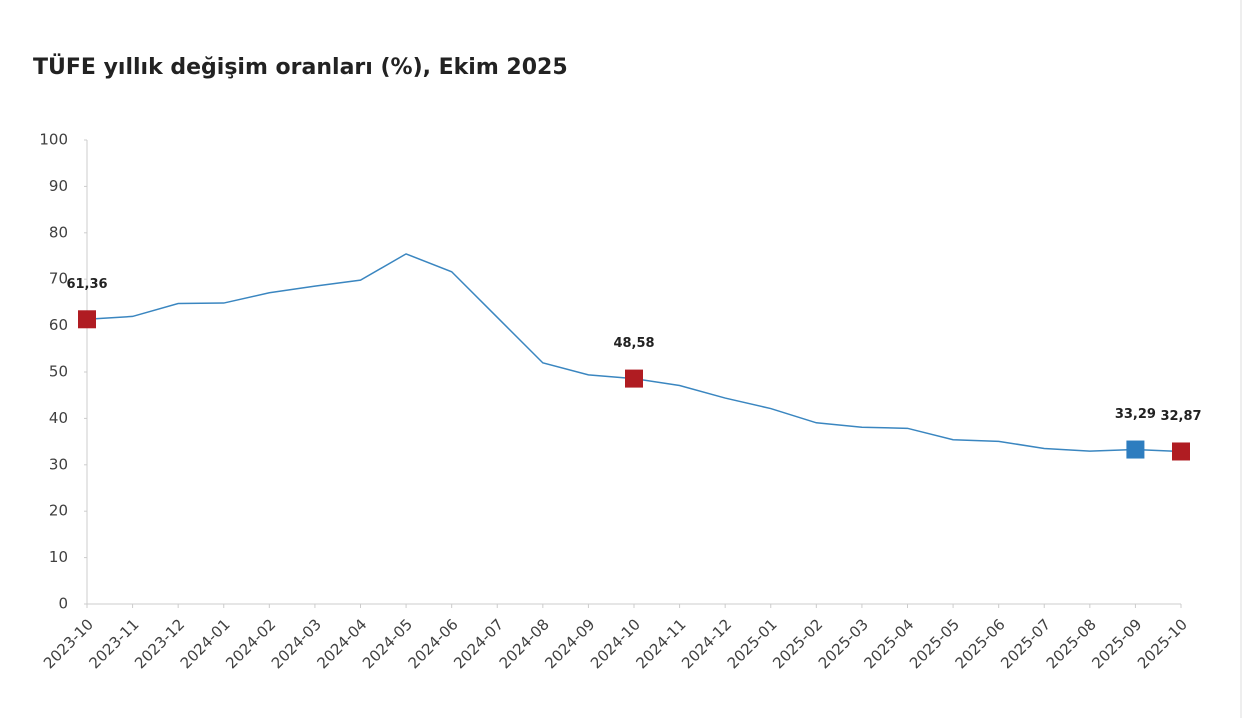 This screenshot has height=718, width=1247. I want to click on y-tick-label: 30, so click(58, 464).